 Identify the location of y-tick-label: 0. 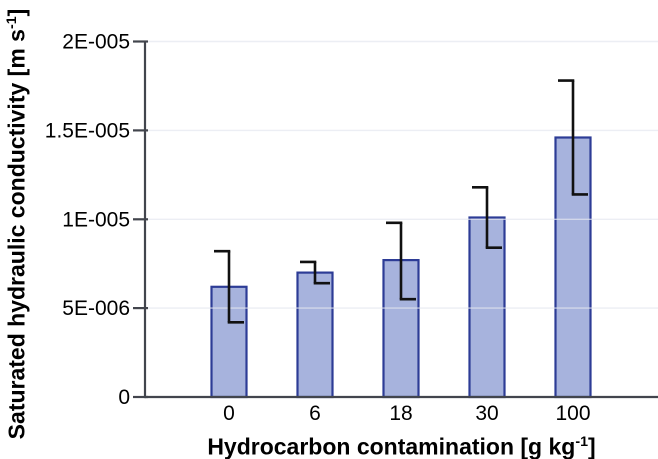
(124, 397).